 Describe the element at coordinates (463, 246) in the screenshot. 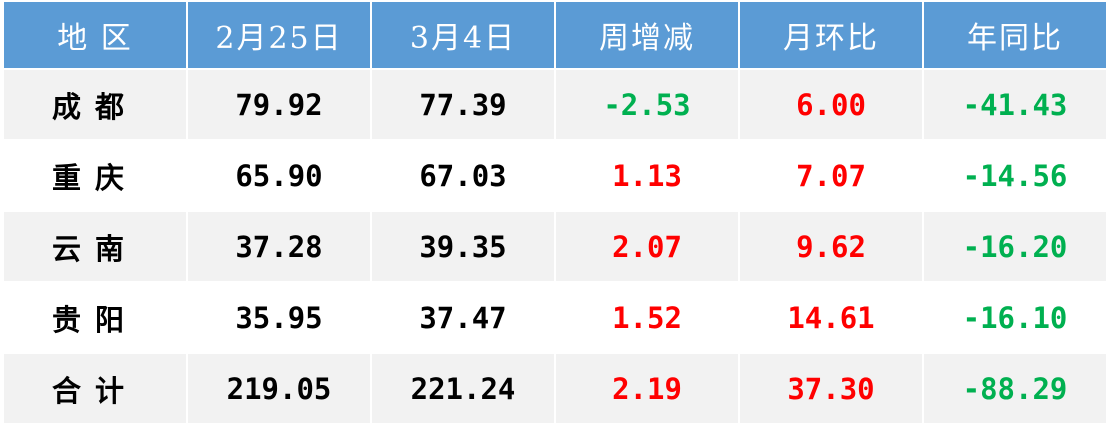

I see `cell-mar4: 39.35` at that location.